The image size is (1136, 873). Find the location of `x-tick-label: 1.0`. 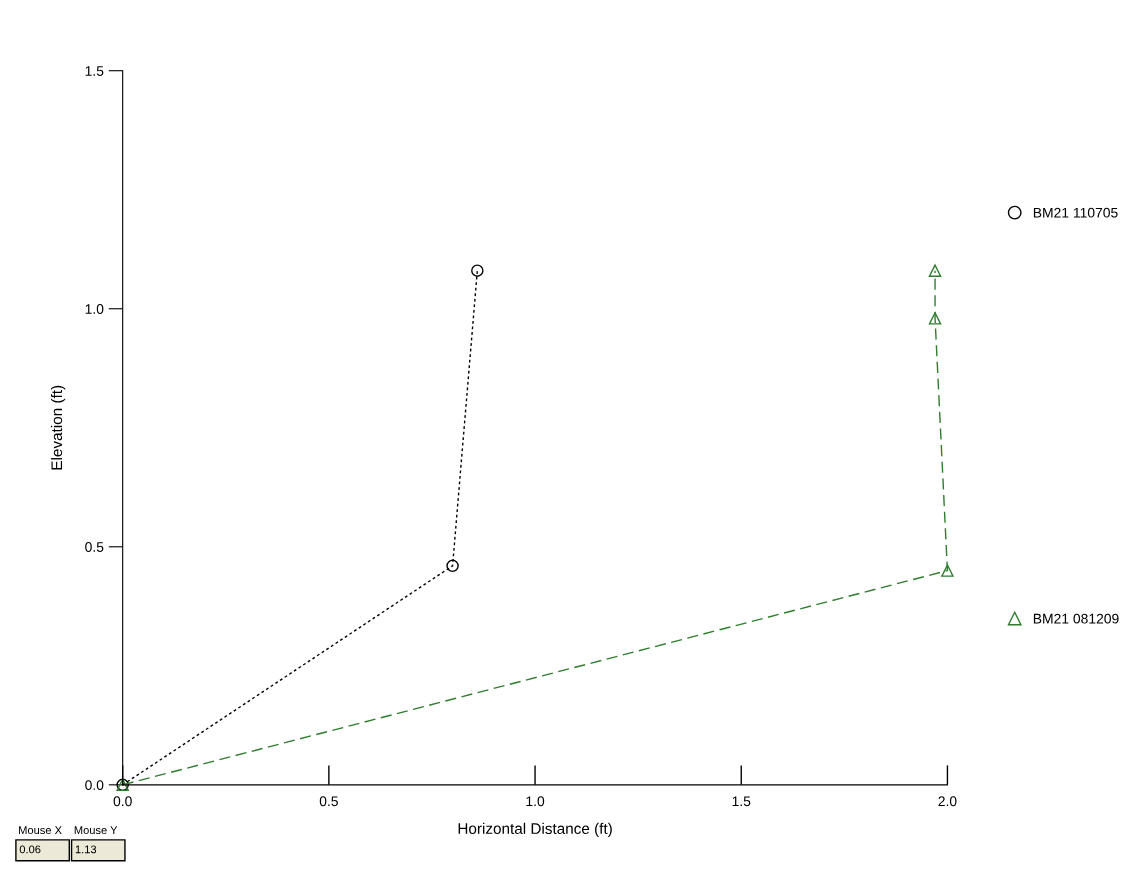

x-tick-label: 1.0 is located at coordinates (535, 801).